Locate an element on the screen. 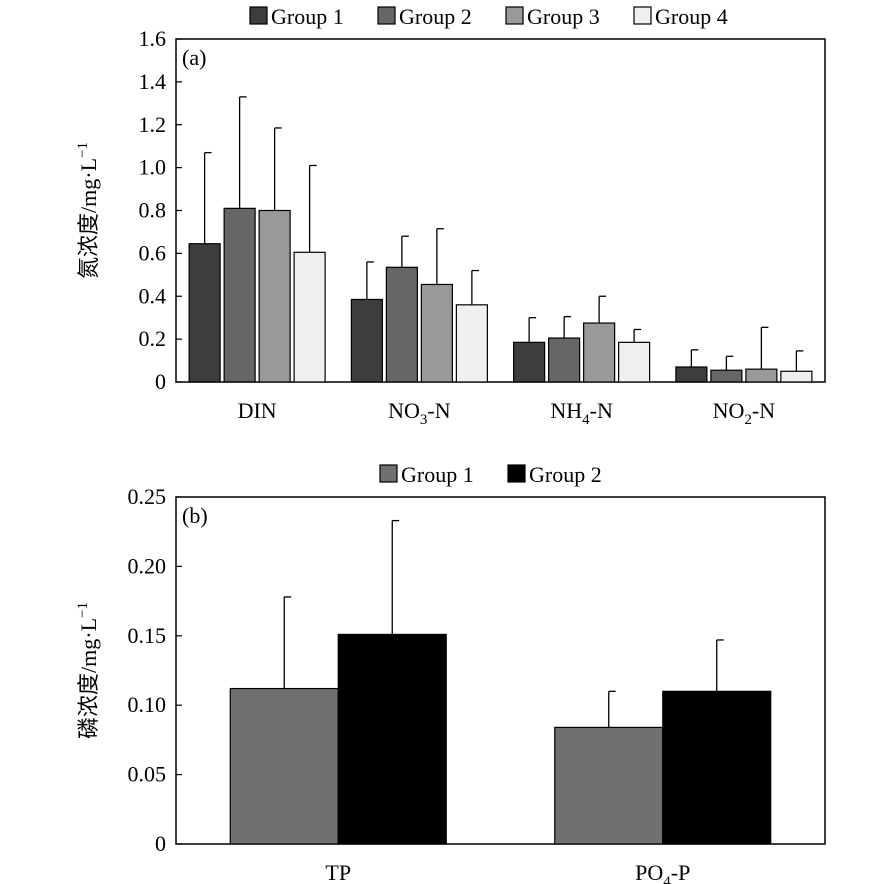 This screenshot has height=884, width=886. x-category-main: TP is located at coordinates (338, 872).